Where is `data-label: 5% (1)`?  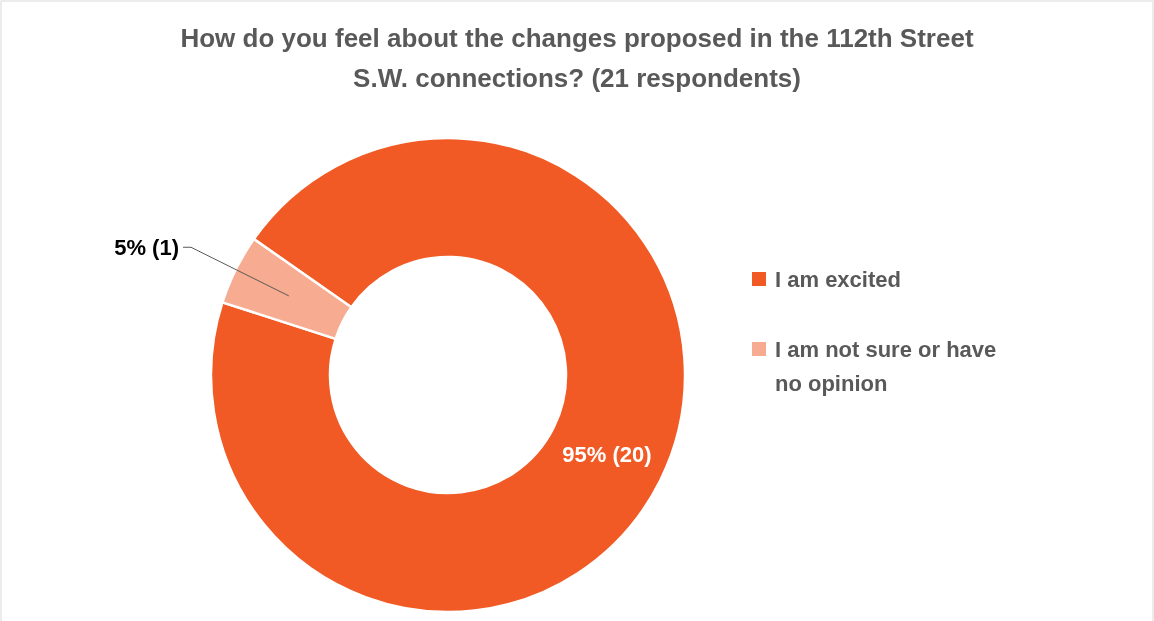
data-label: 5% (1) is located at coordinates (146, 247).